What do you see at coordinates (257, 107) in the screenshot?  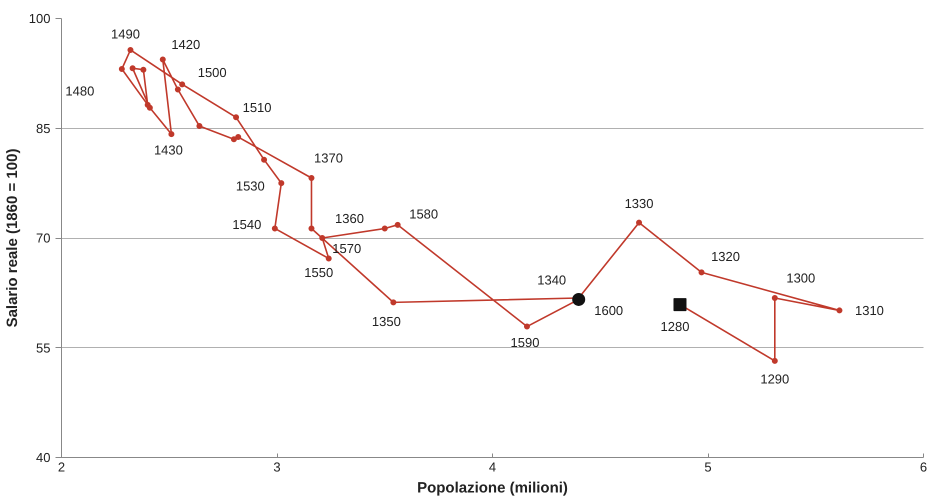 I see `annotation: 1510` at bounding box center [257, 107].